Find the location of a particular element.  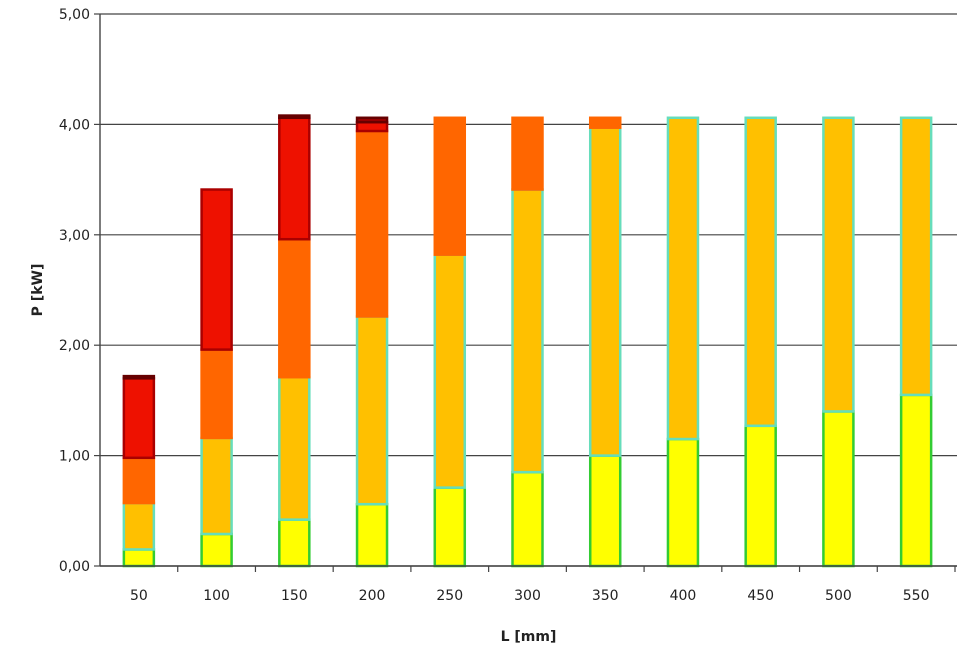

y-tick-label: 4,00 is located at coordinates (74, 125).